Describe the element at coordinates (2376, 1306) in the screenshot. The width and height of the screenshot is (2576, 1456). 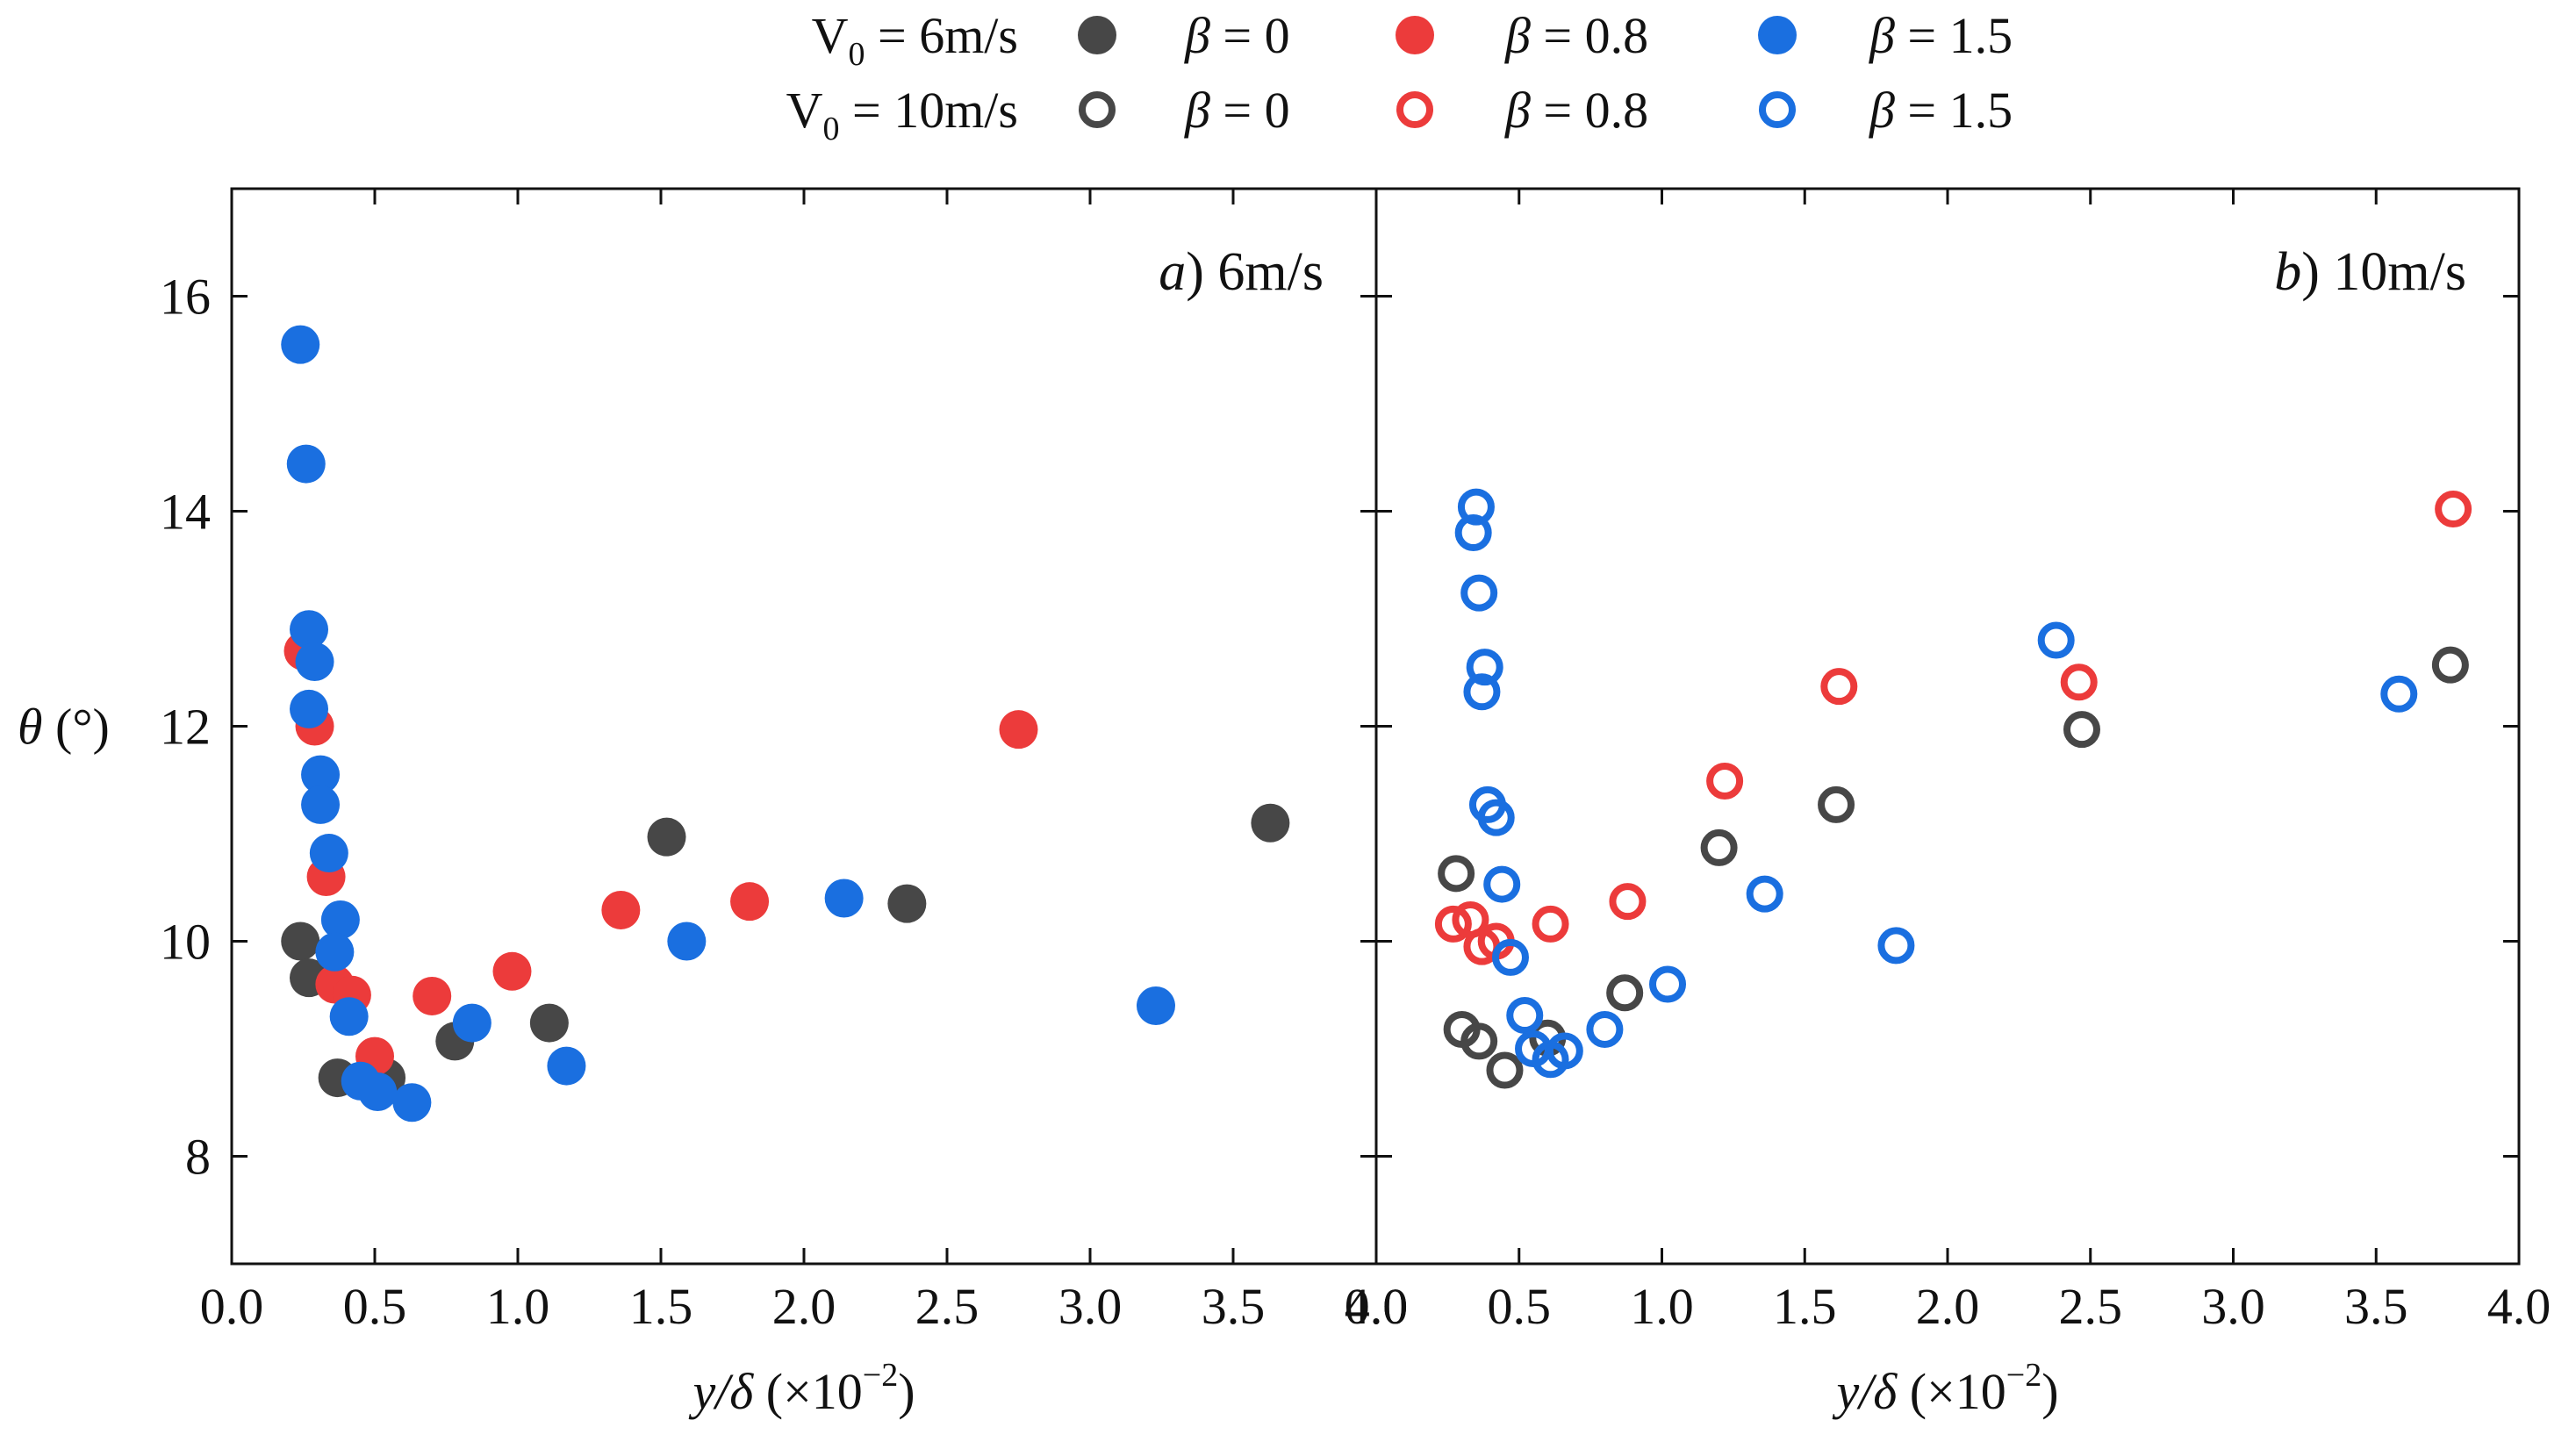
I see `x-tick-label: 3.5` at that location.